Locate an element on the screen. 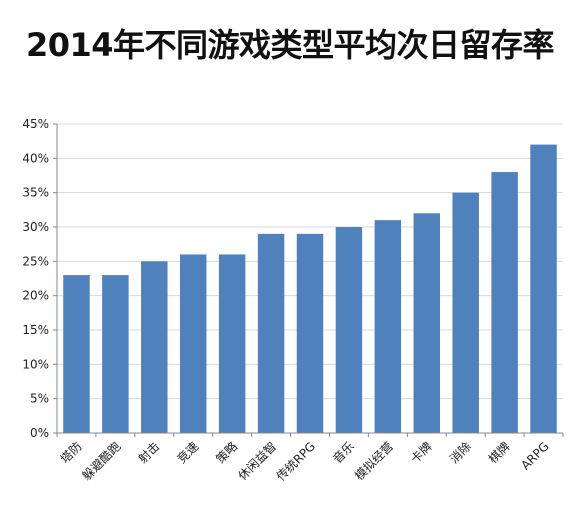 The width and height of the screenshot is (580, 520). x-tick-label: ARPG is located at coordinates (534, 455).